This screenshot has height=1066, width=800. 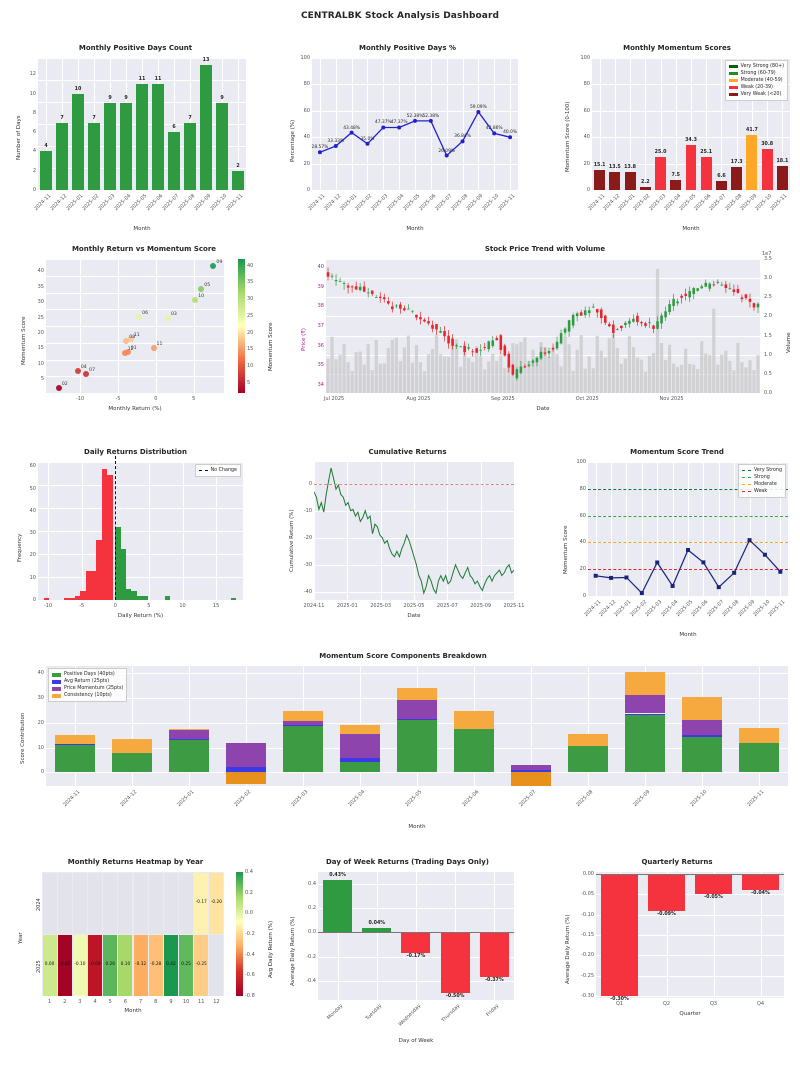 What do you see at coordinates (514, 606) in the screenshot?
I see `x-axis-tick: 2025-11` at bounding box center [514, 606].